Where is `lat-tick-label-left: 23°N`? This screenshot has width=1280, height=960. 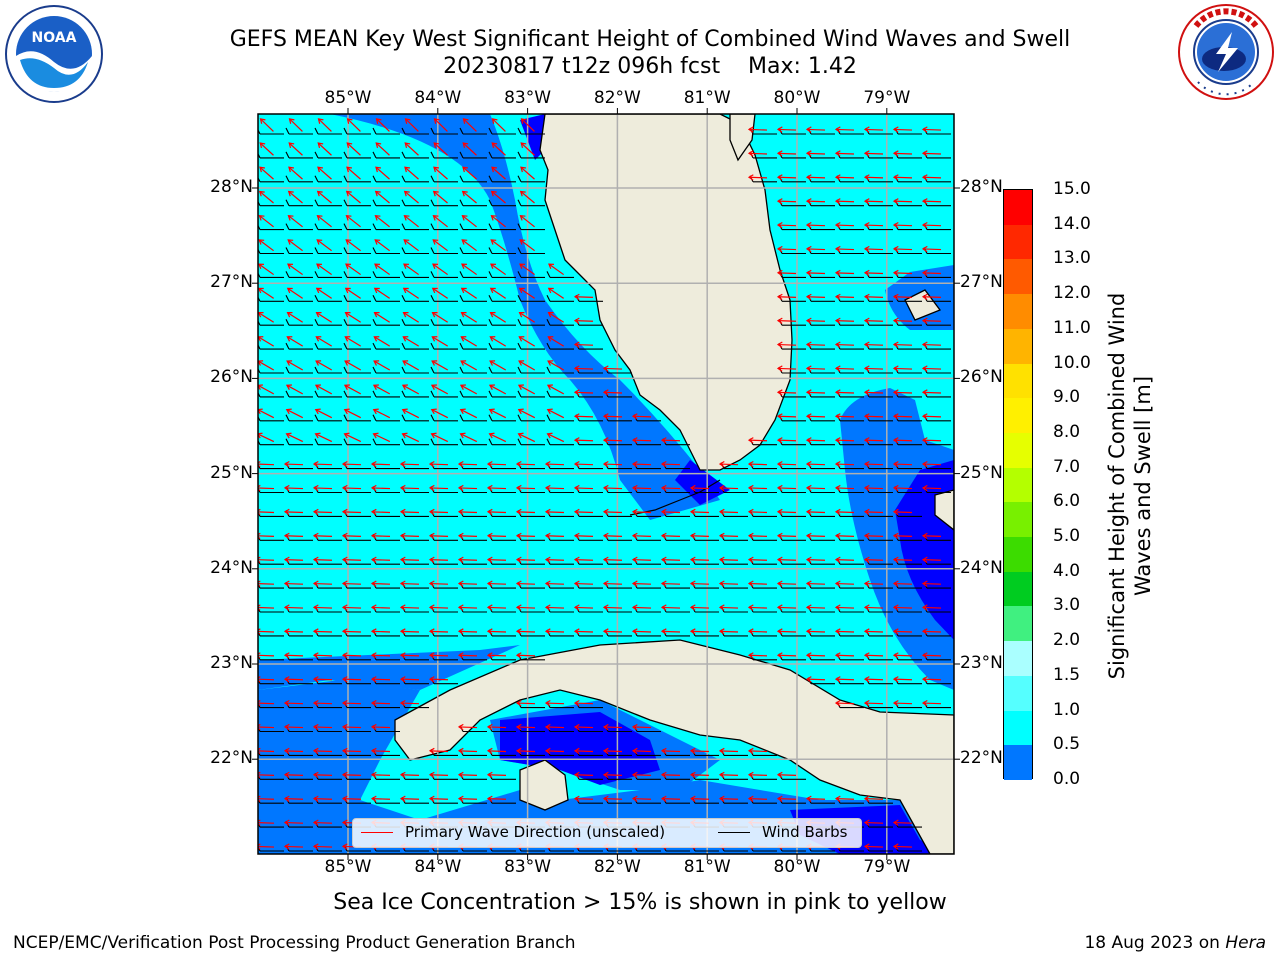 lat-tick-label-left: 23°N is located at coordinates (231, 663).